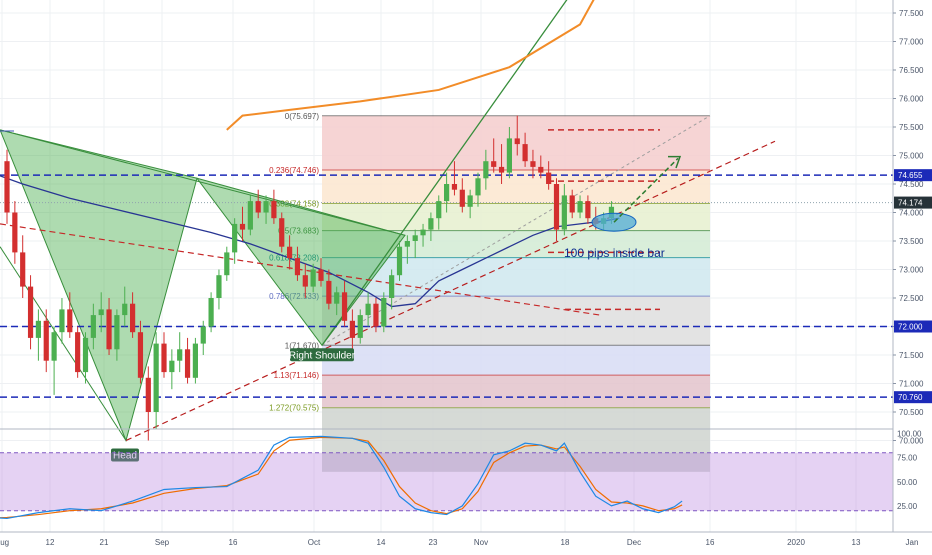 This screenshot has height=555, width=932. I want to click on fib-level-label: 0(75.697), so click(302, 116).